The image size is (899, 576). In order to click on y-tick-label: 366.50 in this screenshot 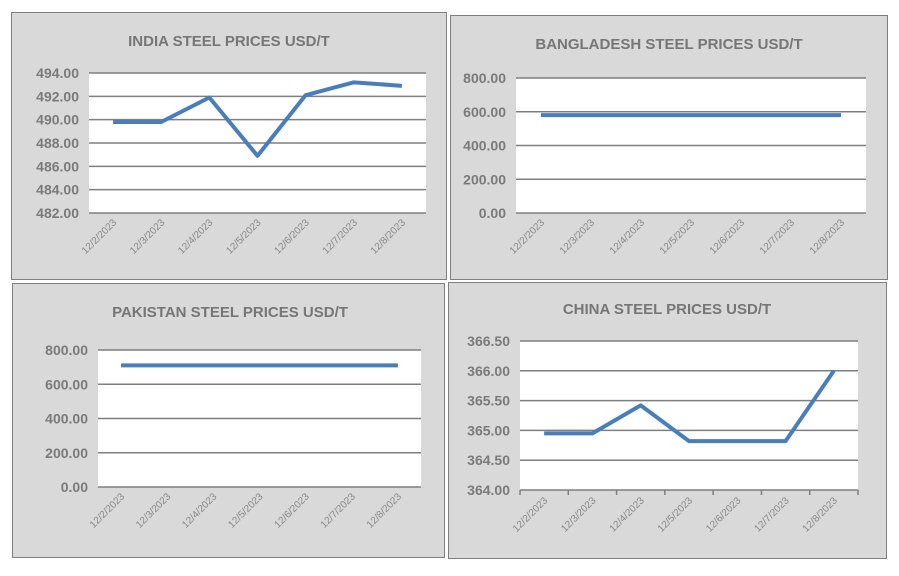, I will do `click(488, 341)`.